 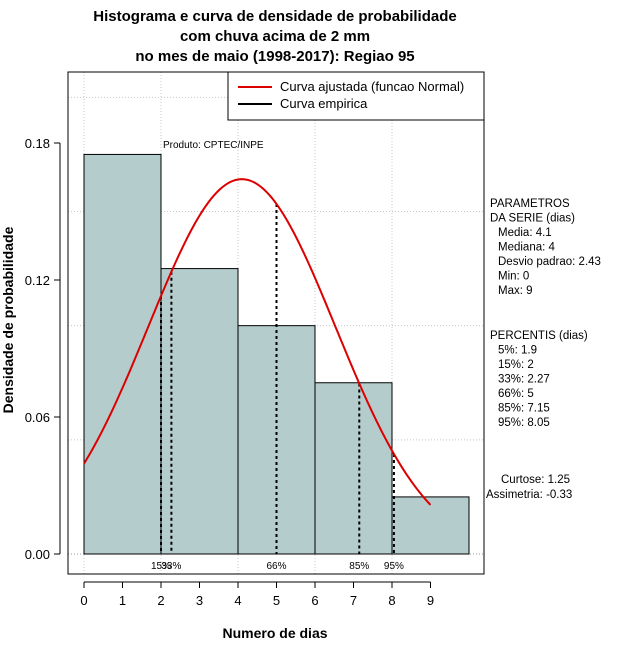 What do you see at coordinates (37, 280) in the screenshot?
I see `y-tick-label: 0.12` at bounding box center [37, 280].